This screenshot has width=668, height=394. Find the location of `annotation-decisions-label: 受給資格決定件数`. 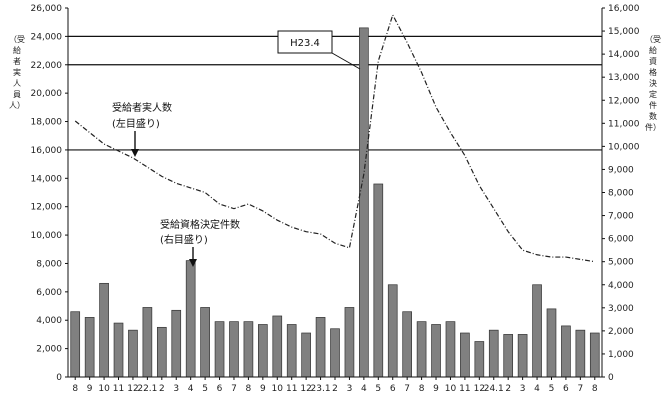

annotation-decisions-label: 受給資格決定件数 is located at coordinates (200, 224).